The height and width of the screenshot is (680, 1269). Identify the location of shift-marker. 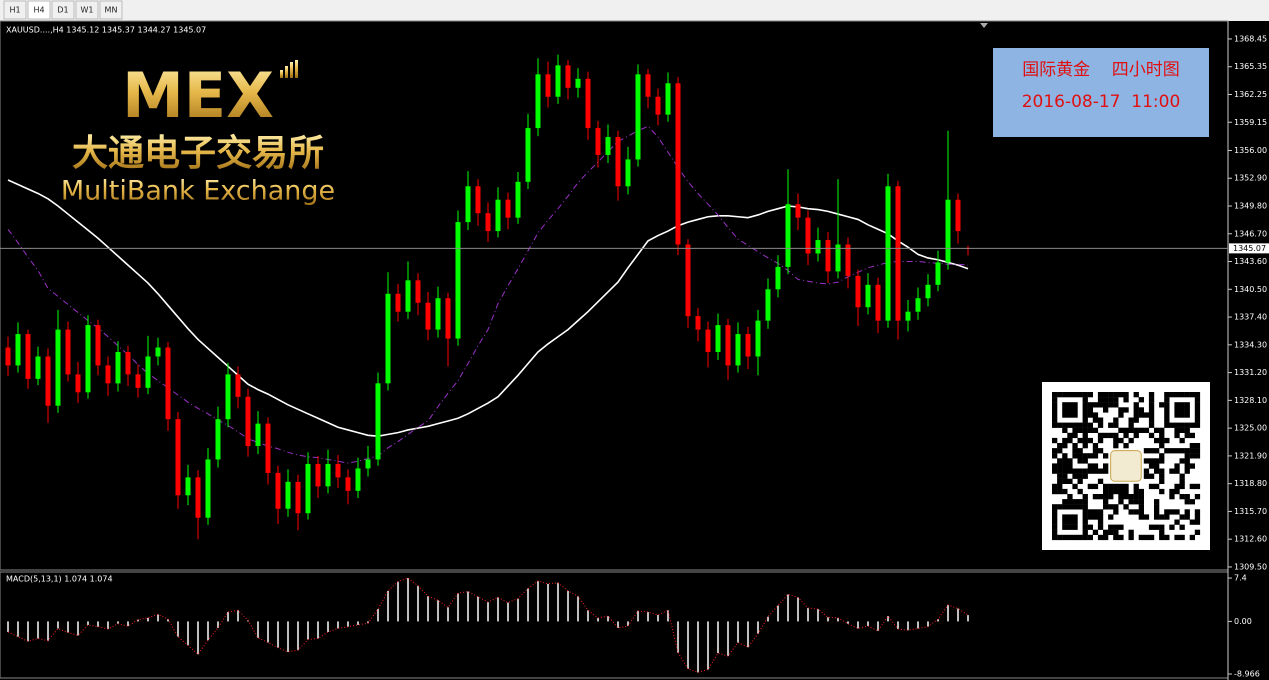
(984, 25).